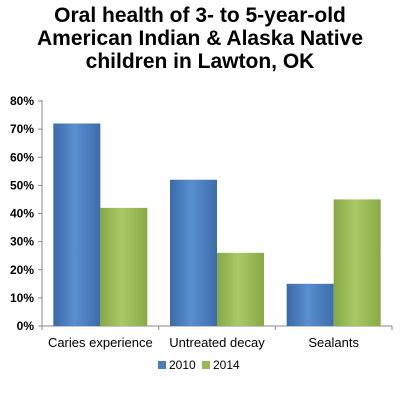 The width and height of the screenshot is (400, 400). What do you see at coordinates (217, 342) in the screenshot?
I see `x-category-label: Untreated decay` at bounding box center [217, 342].